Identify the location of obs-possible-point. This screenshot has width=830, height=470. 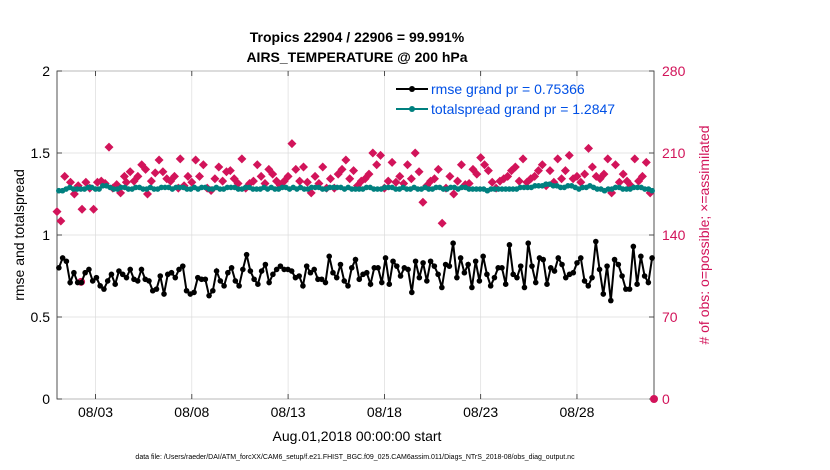
(654, 399).